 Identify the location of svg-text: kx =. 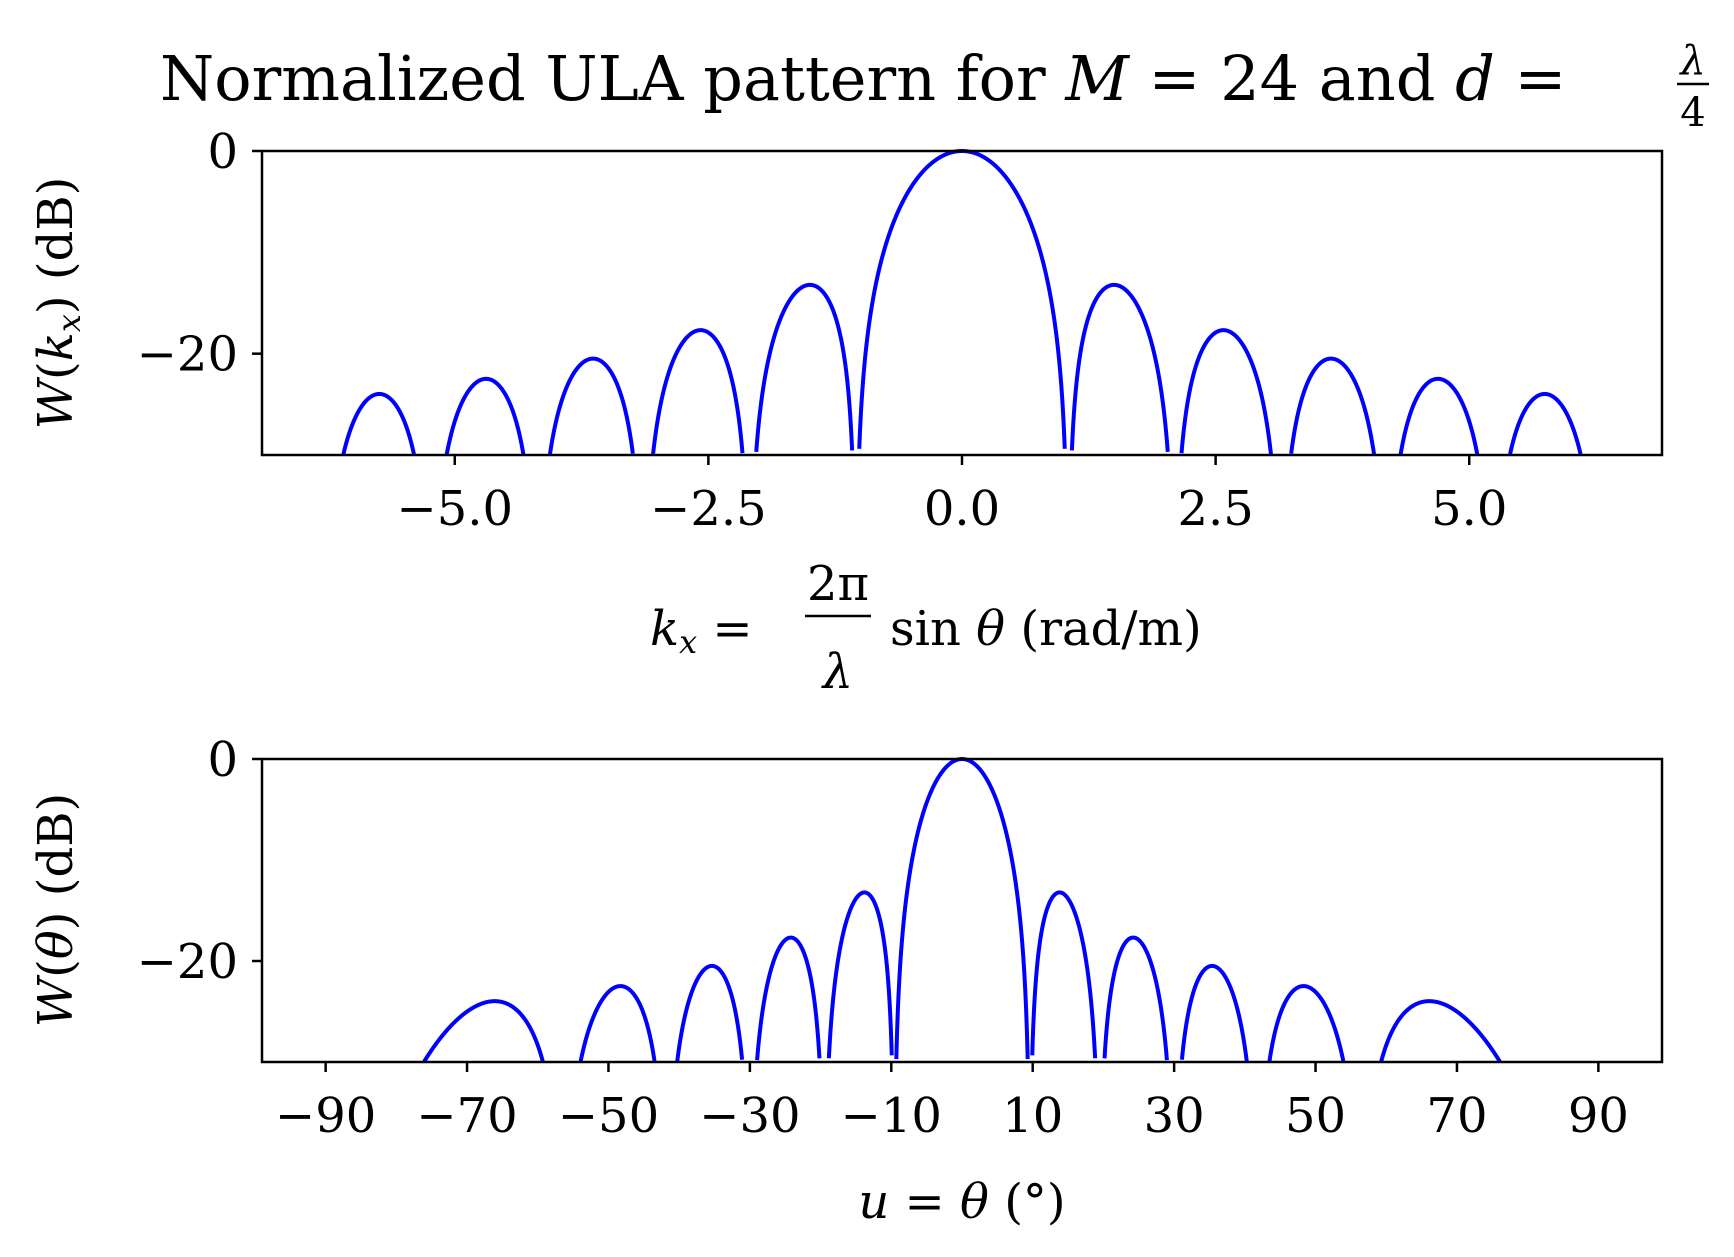
(701, 631).